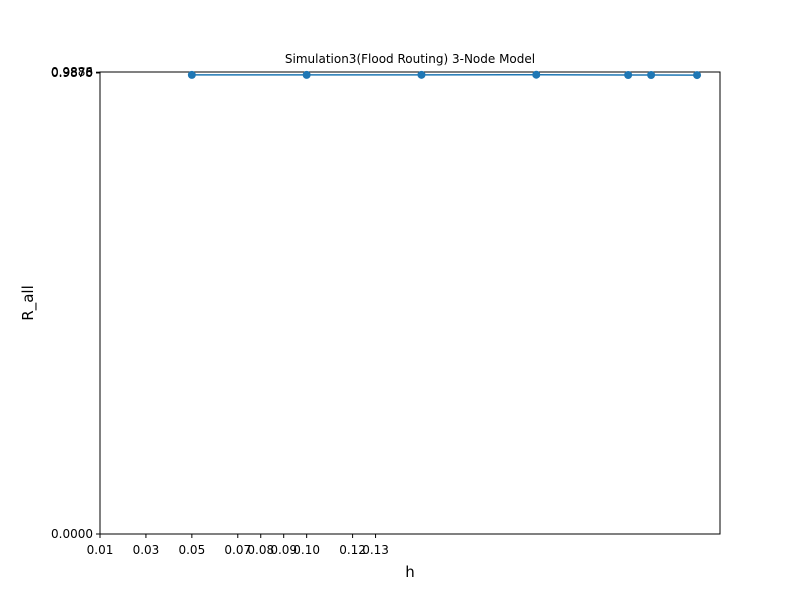 The width and height of the screenshot is (800, 604). Describe the element at coordinates (72, 534) in the screenshot. I see `y-tick-label: 0.0000` at that location.